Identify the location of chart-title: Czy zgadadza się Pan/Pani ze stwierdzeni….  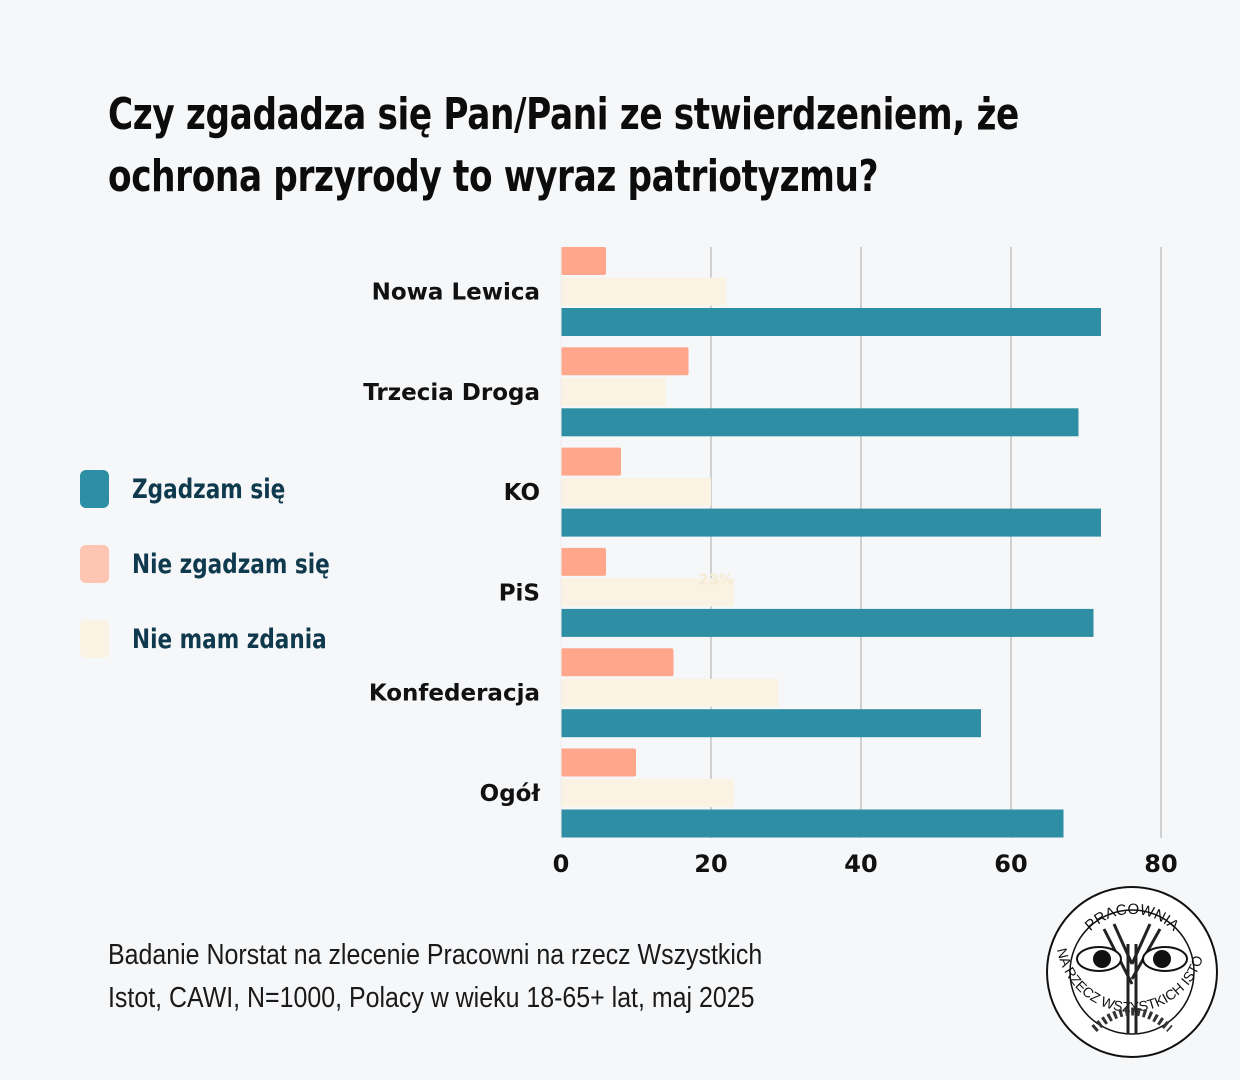
(563, 146).